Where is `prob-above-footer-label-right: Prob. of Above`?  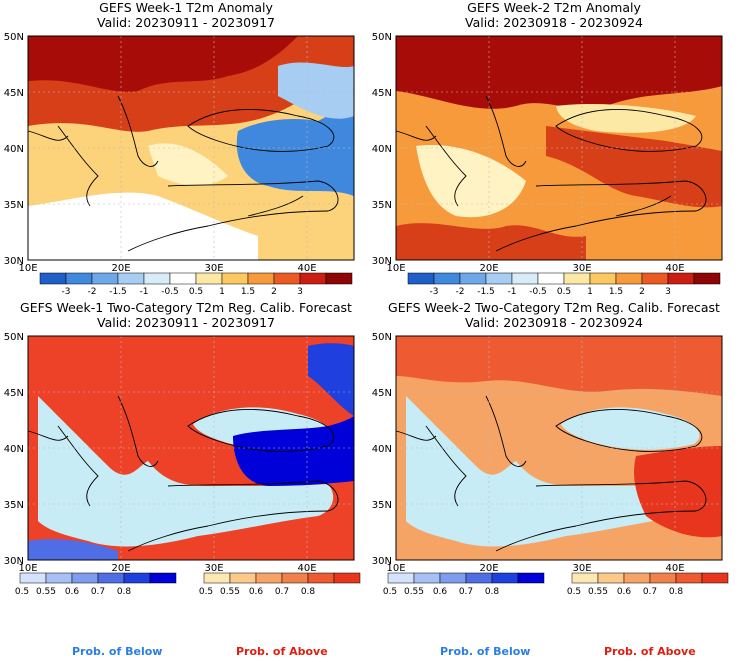 prob-above-footer-label-right: Prob. of Above is located at coordinates (650, 651).